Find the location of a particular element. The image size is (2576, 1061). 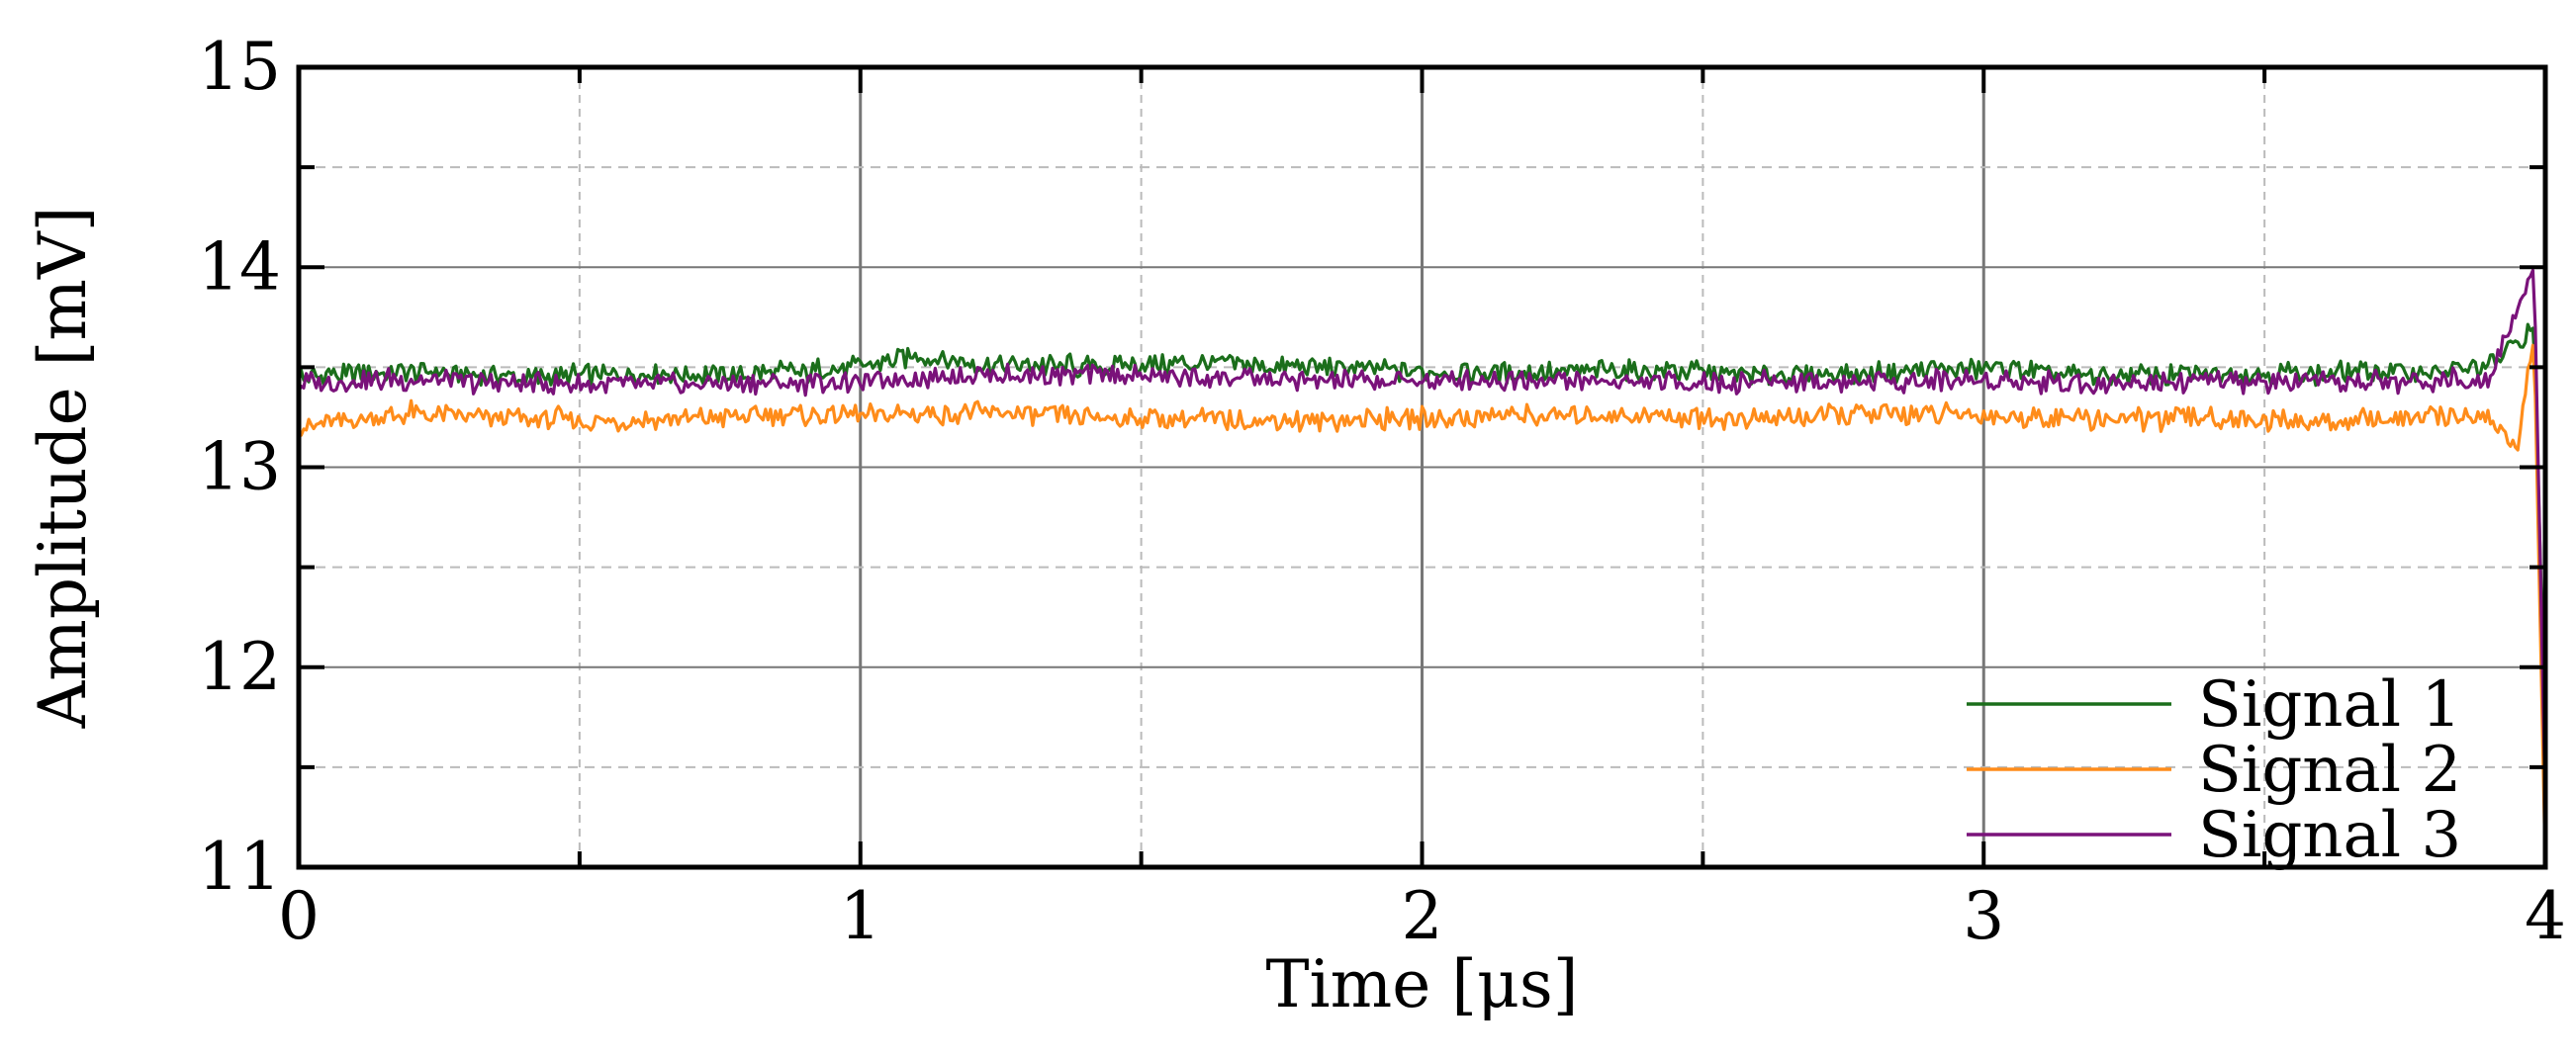

legend-label-2: Signal 2 is located at coordinates (2329, 770).